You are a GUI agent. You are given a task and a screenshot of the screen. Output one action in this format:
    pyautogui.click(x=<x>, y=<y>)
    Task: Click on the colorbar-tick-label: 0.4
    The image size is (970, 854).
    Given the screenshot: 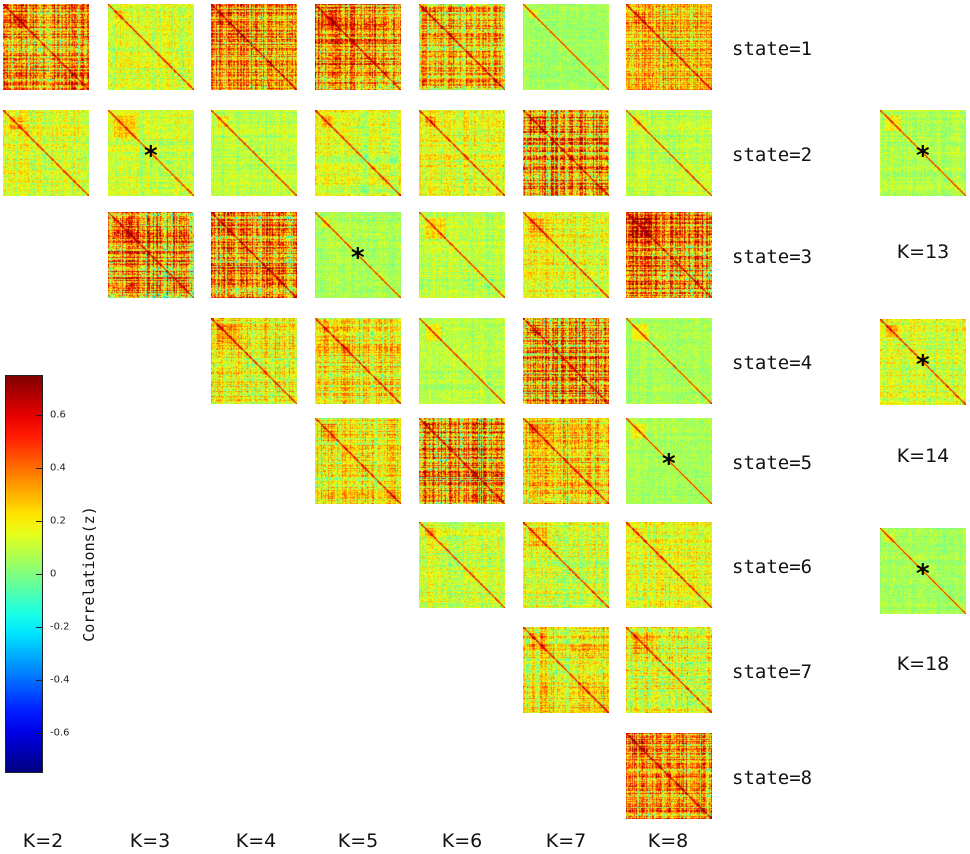 What is the action you would take?
    pyautogui.click(x=58, y=468)
    